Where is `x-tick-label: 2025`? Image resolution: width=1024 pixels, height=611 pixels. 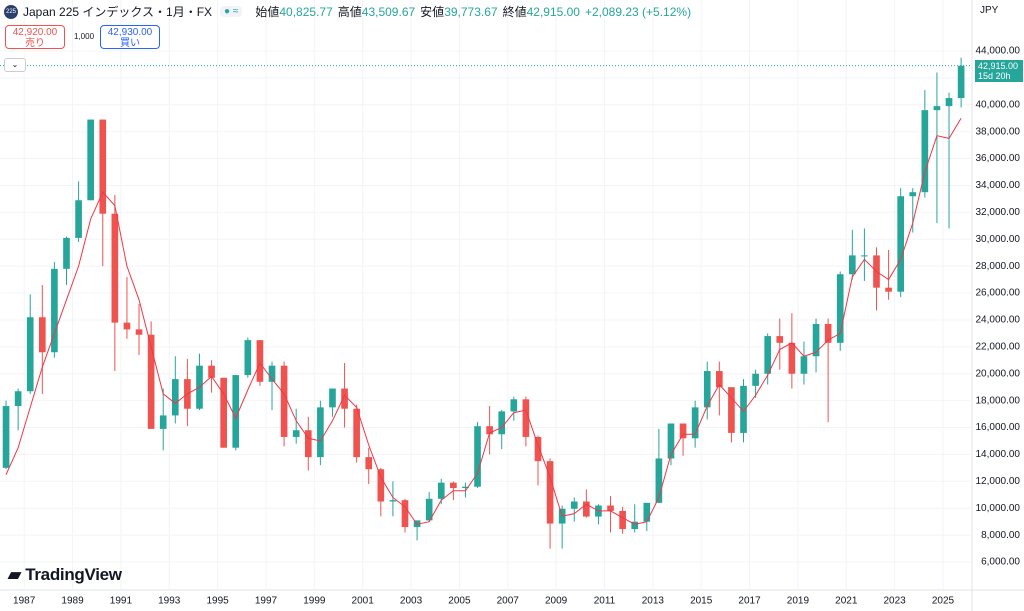 x-tick-label: 2025 is located at coordinates (943, 601).